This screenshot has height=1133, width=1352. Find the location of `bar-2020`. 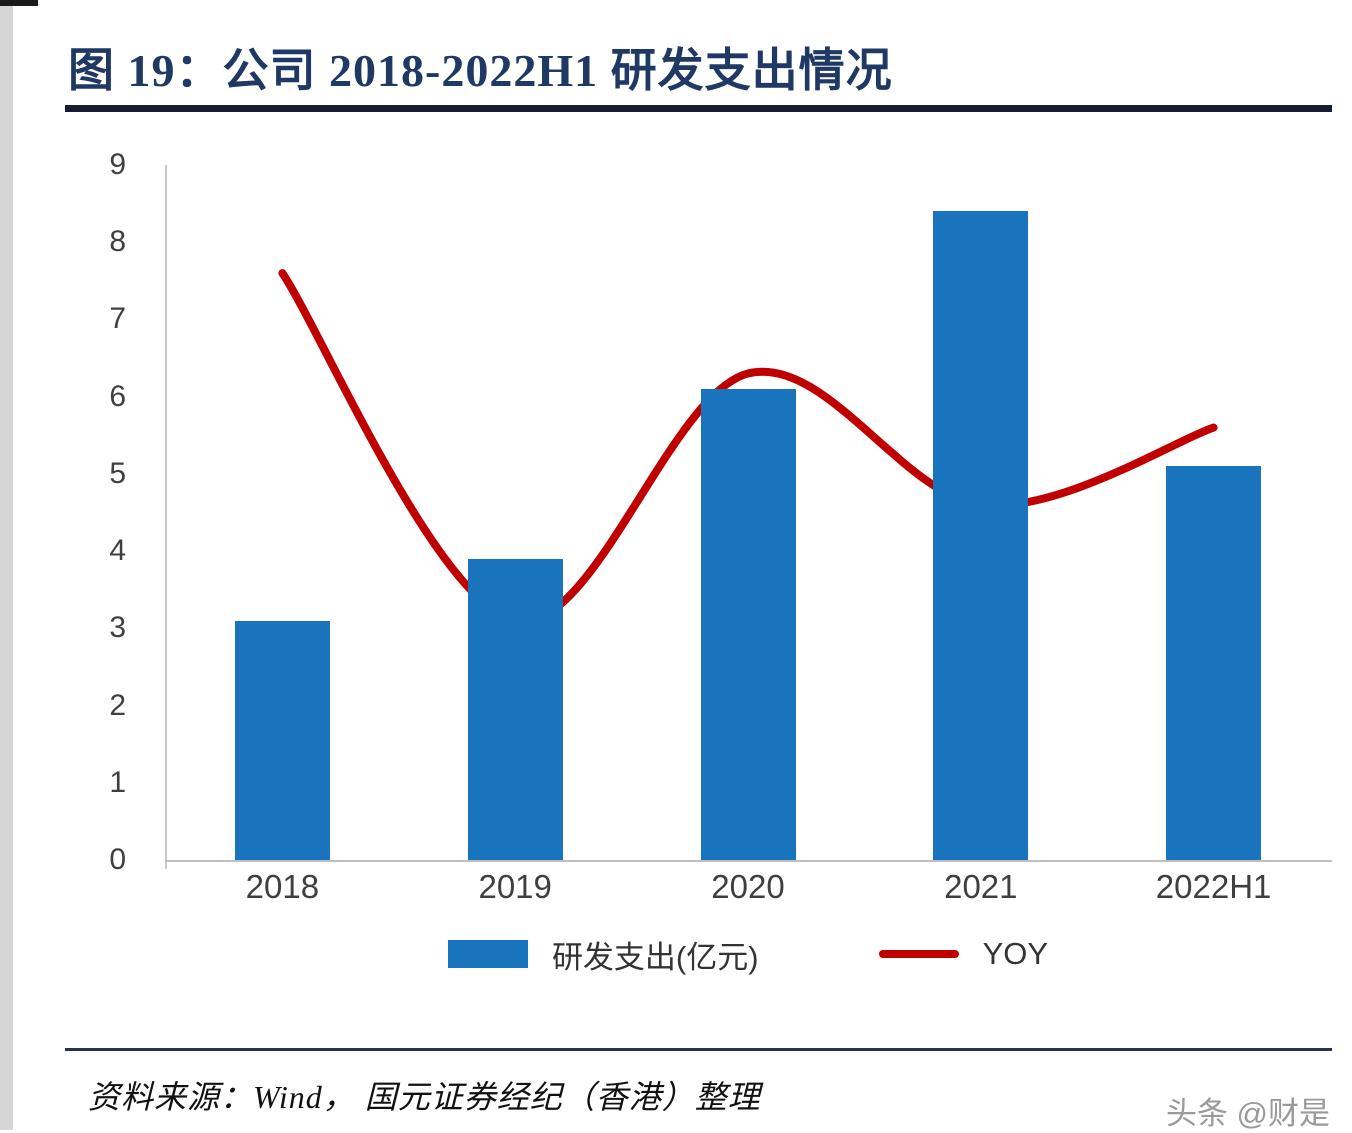

bar-2020 is located at coordinates (748, 624).